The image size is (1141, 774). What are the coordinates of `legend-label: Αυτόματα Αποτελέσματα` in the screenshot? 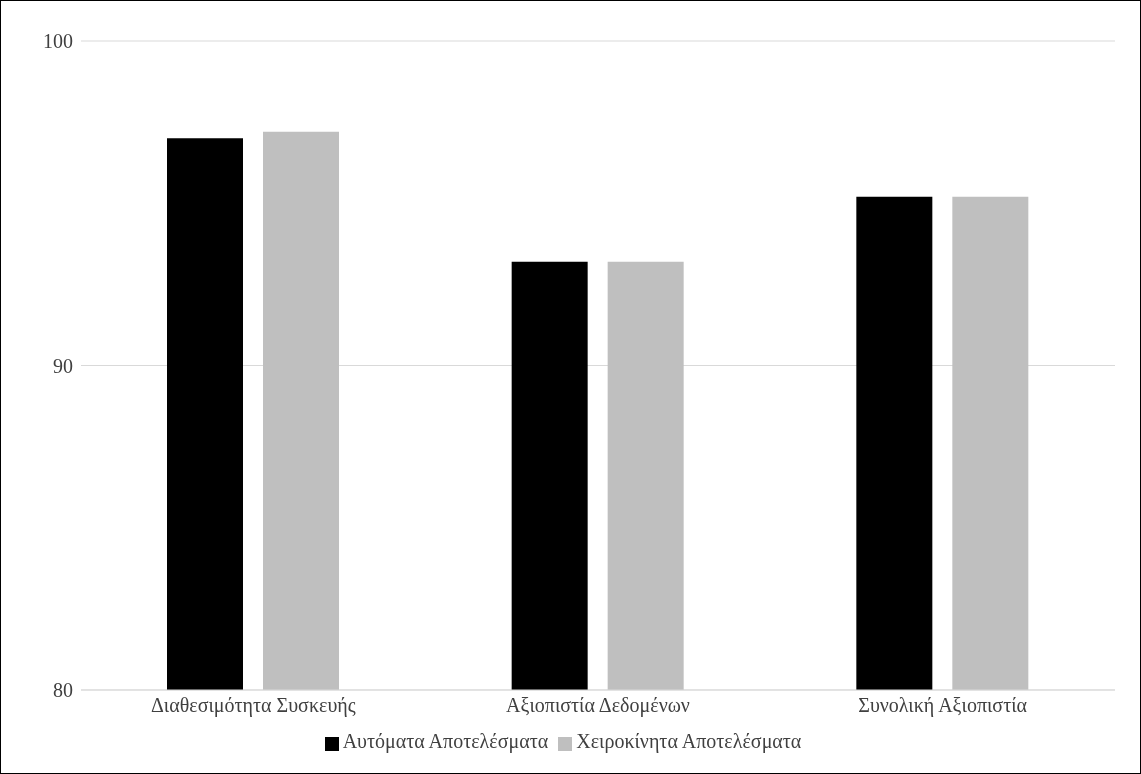 It's located at (445, 741).